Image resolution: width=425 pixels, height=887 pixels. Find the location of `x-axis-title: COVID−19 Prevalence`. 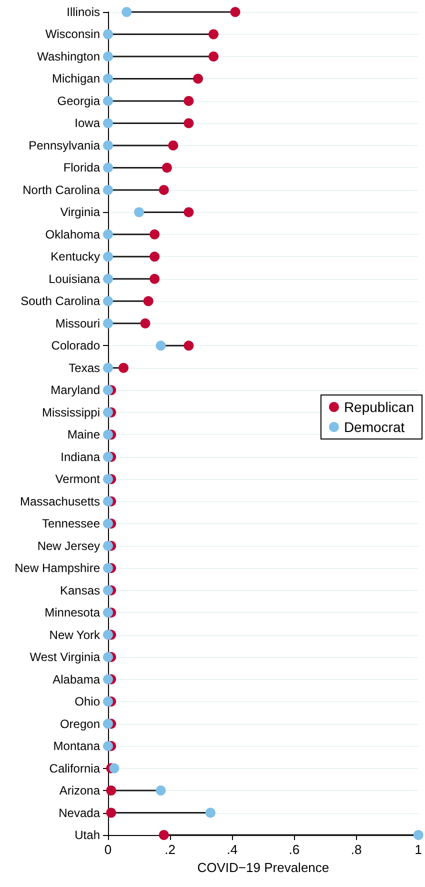

x-axis-title: COVID−19 Prevalence is located at coordinates (263, 867).